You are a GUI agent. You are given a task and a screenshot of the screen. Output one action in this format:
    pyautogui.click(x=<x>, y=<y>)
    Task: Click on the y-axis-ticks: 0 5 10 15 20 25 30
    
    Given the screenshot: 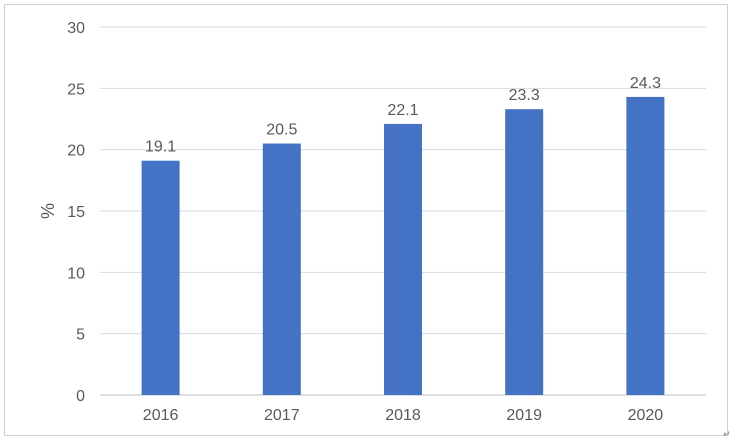 What is the action you would take?
    pyautogui.click(x=76, y=212)
    